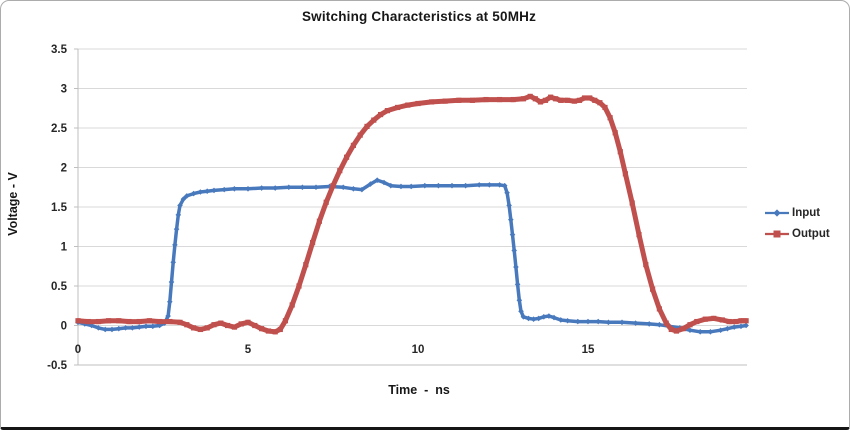 The image size is (850, 430). I want to click on y-tick-label: 2, so click(64, 169).